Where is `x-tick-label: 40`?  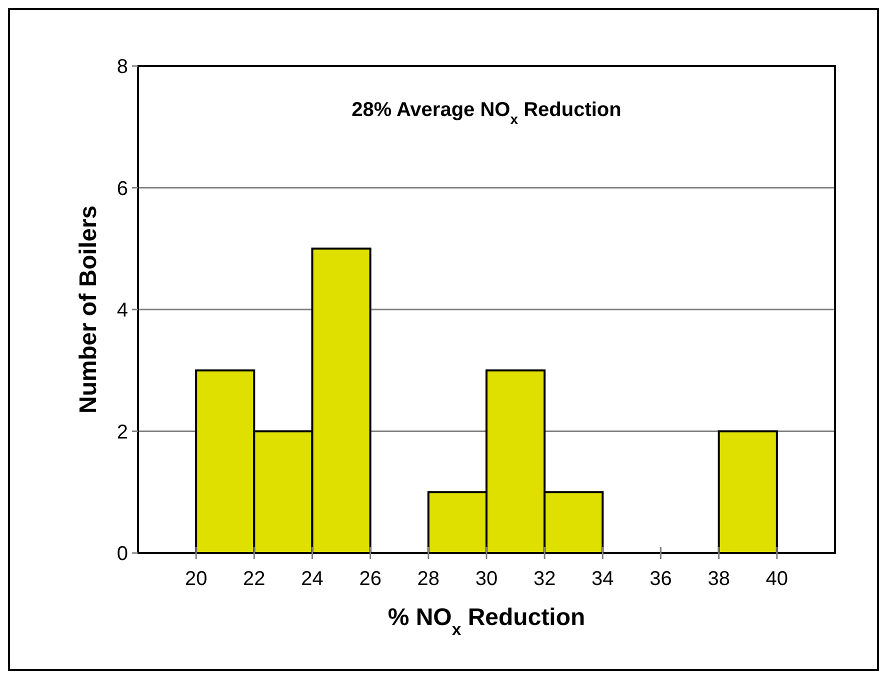
x-tick-label: 40 is located at coordinates (777, 579).